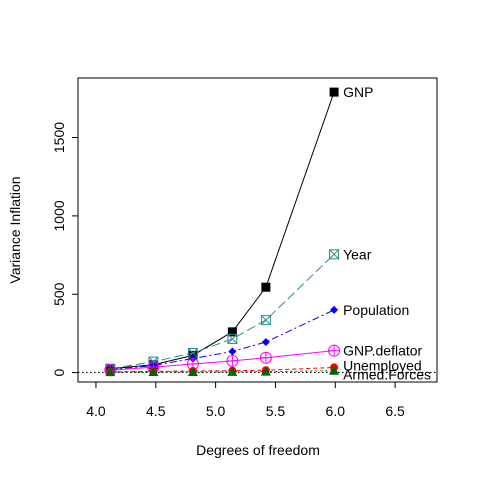 This screenshot has width=480, height=480. I want to click on series-label: Unemployed, so click(382, 365).